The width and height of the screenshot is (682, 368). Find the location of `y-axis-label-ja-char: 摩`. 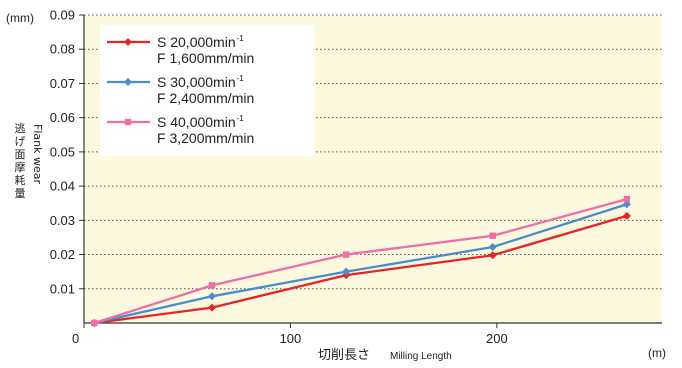

y-axis-label-ja-char: 摩 is located at coordinates (20, 167).